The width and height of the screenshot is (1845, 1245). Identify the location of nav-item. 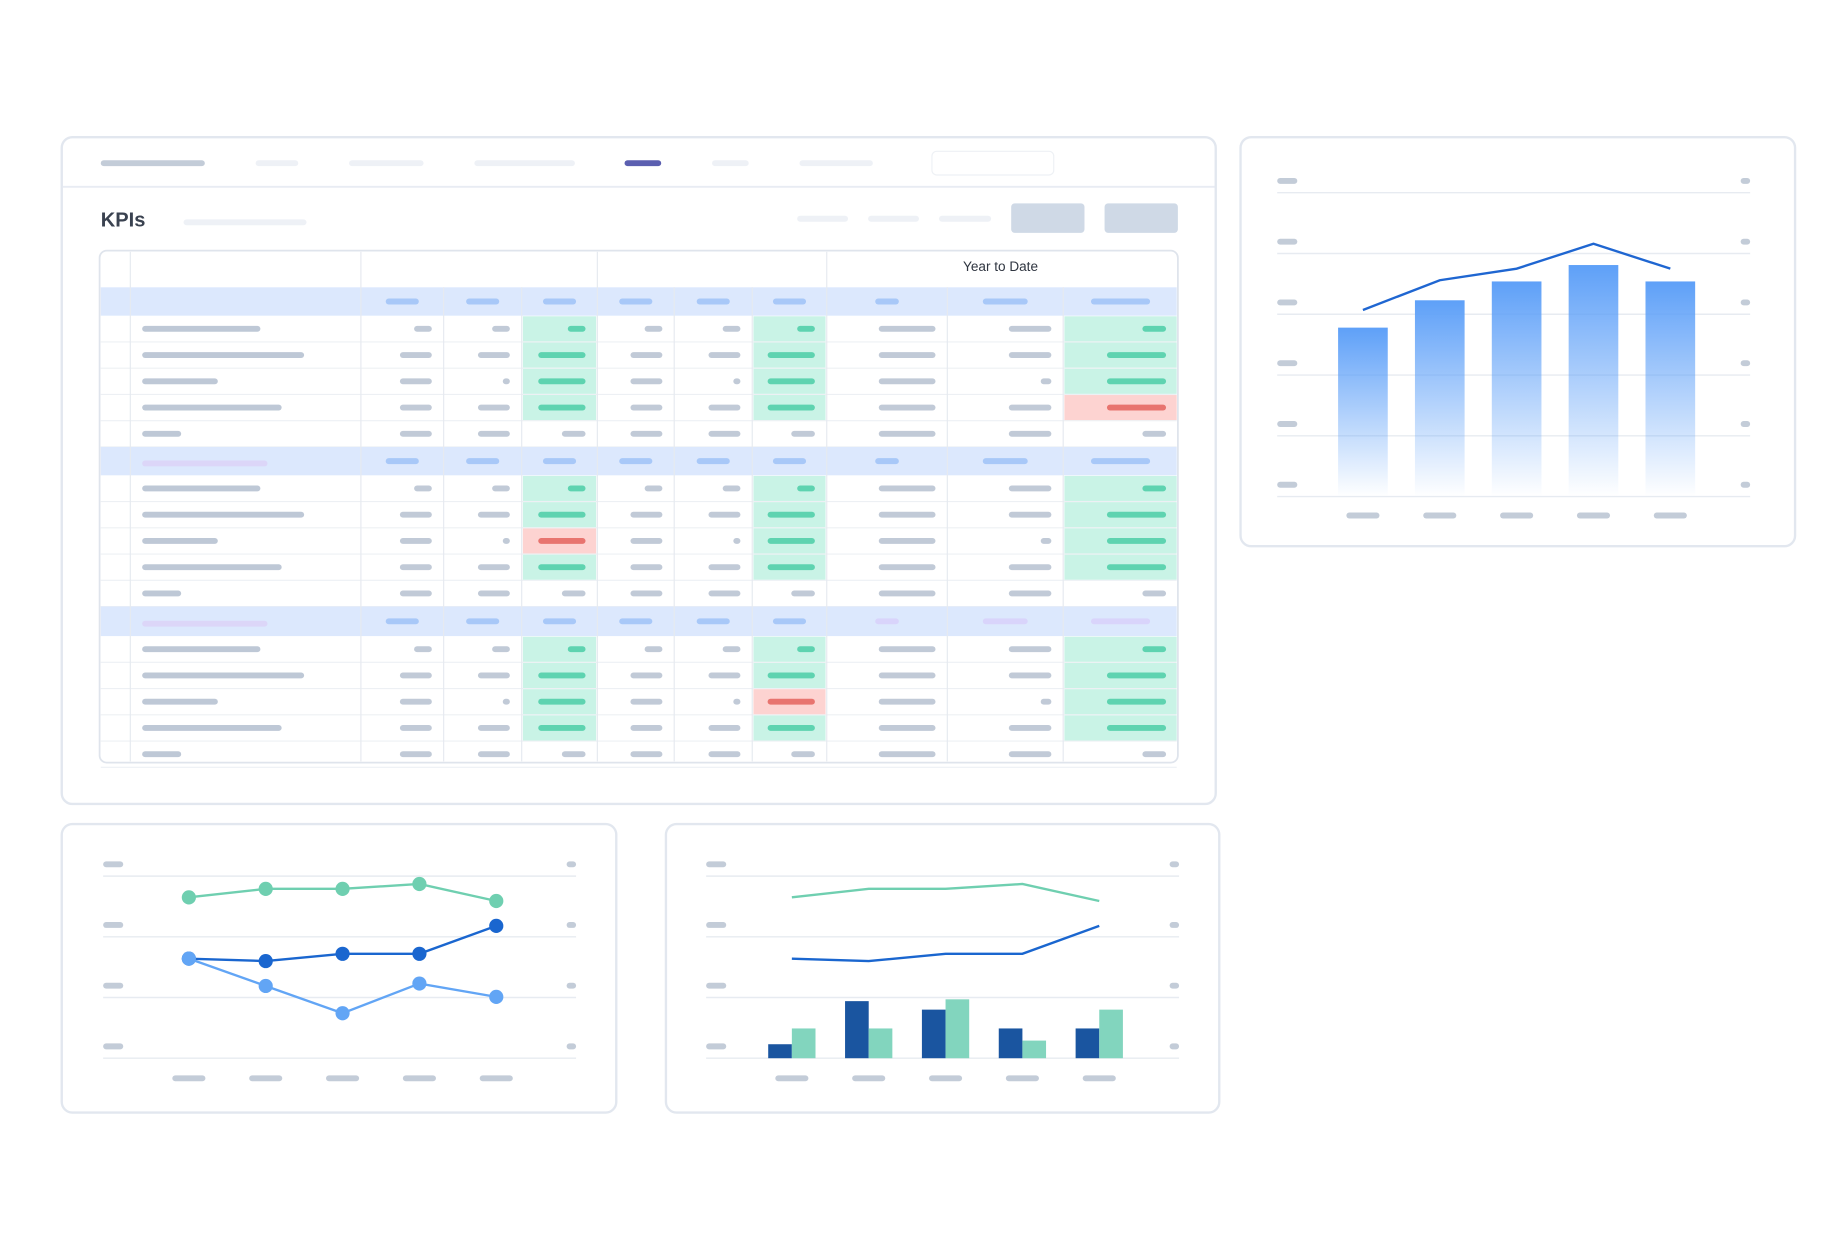
(277, 163).